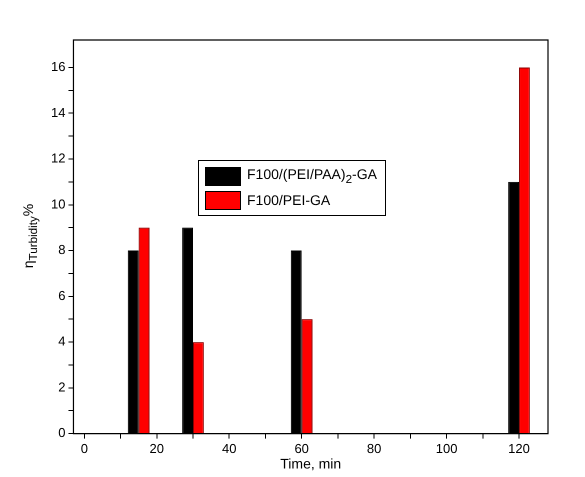  Describe the element at coordinates (288, 200) in the screenshot. I see `legend-label: F100/PEI-GA` at that location.